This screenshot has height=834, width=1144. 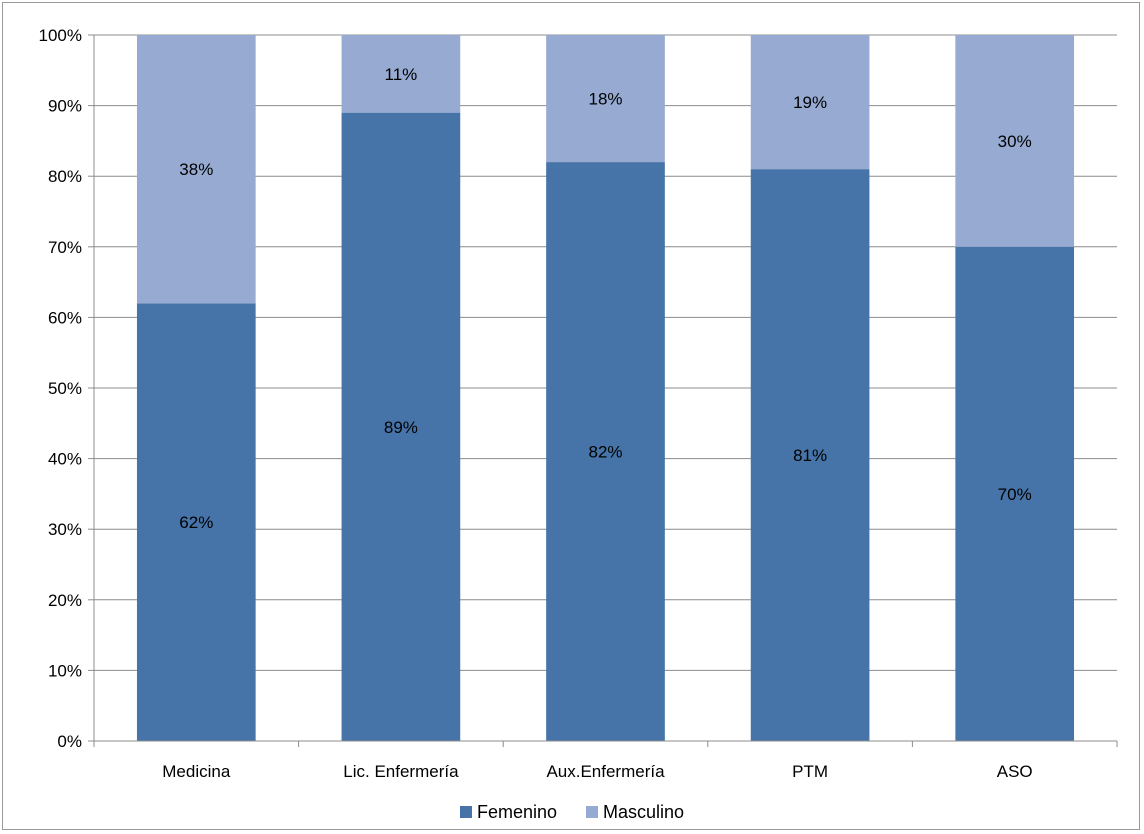 I want to click on data-label: 62%, so click(x=196, y=522).